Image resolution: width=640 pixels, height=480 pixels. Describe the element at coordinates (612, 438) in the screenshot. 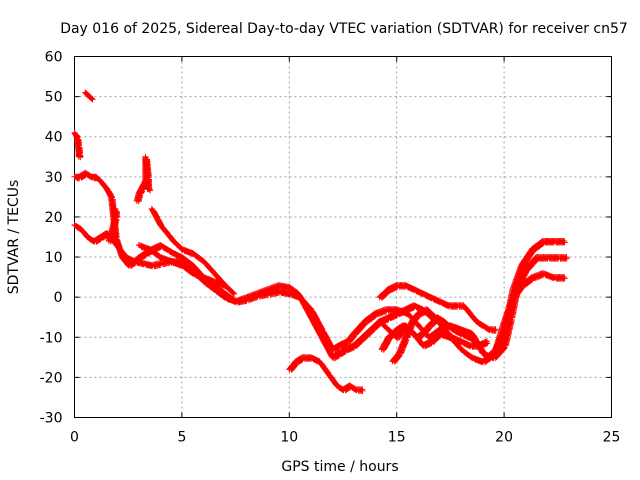

I see `x-tick-label: 25` at that location.